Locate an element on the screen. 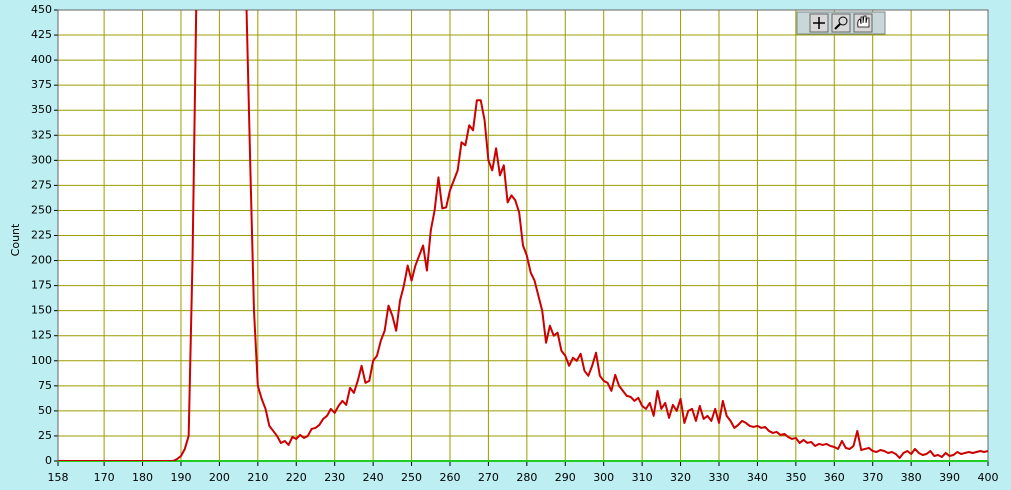 The image size is (1011, 490). zoom-icon is located at coordinates (843, 21).